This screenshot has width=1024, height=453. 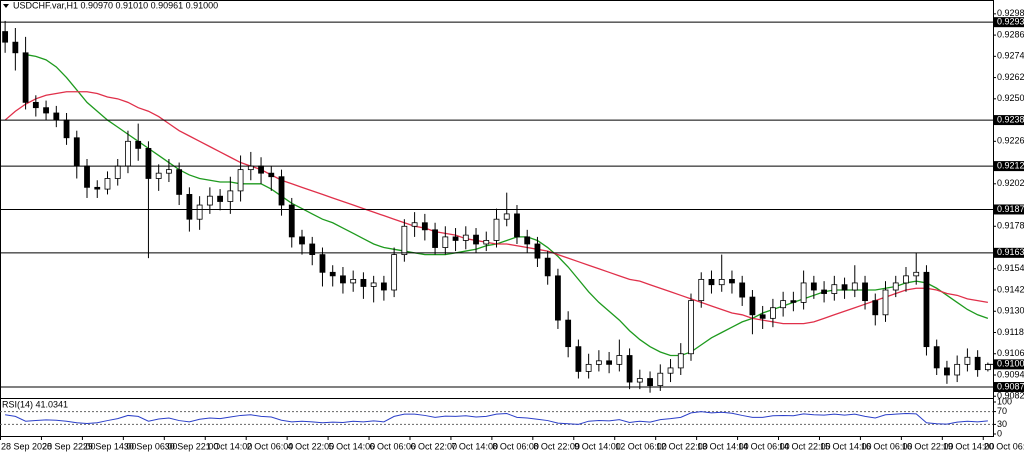 What do you see at coordinates (1010, 386) in the screenshot?
I see `level-label: 0.90872` at bounding box center [1010, 386].